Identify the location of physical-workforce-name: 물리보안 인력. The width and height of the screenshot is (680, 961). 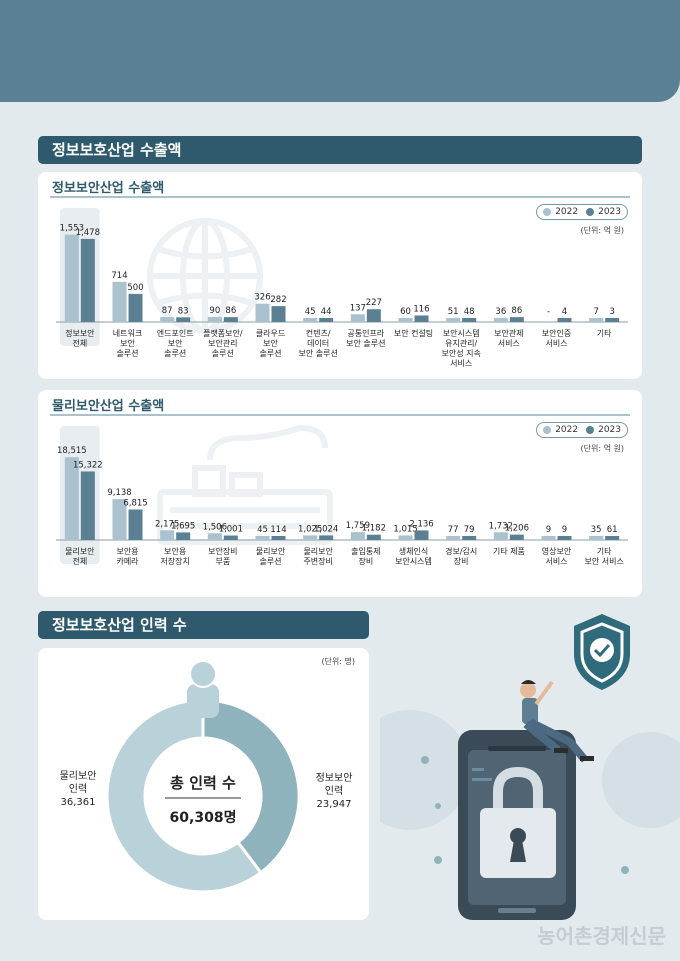
(78, 783).